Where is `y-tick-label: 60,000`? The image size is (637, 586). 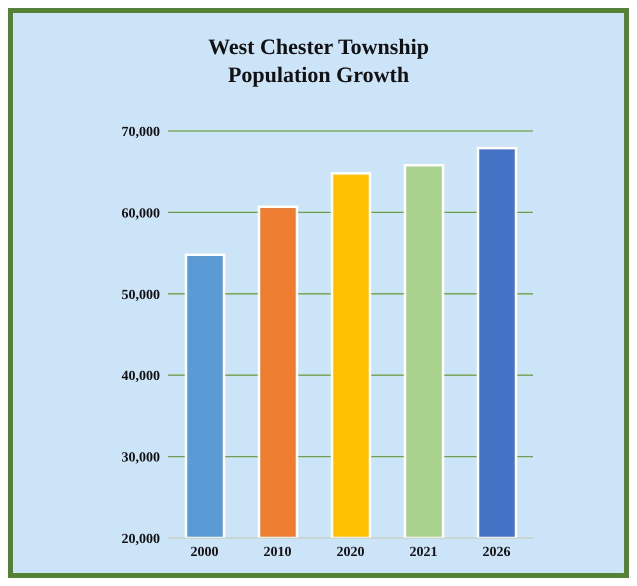 y-tick-label: 60,000 is located at coordinates (141, 214).